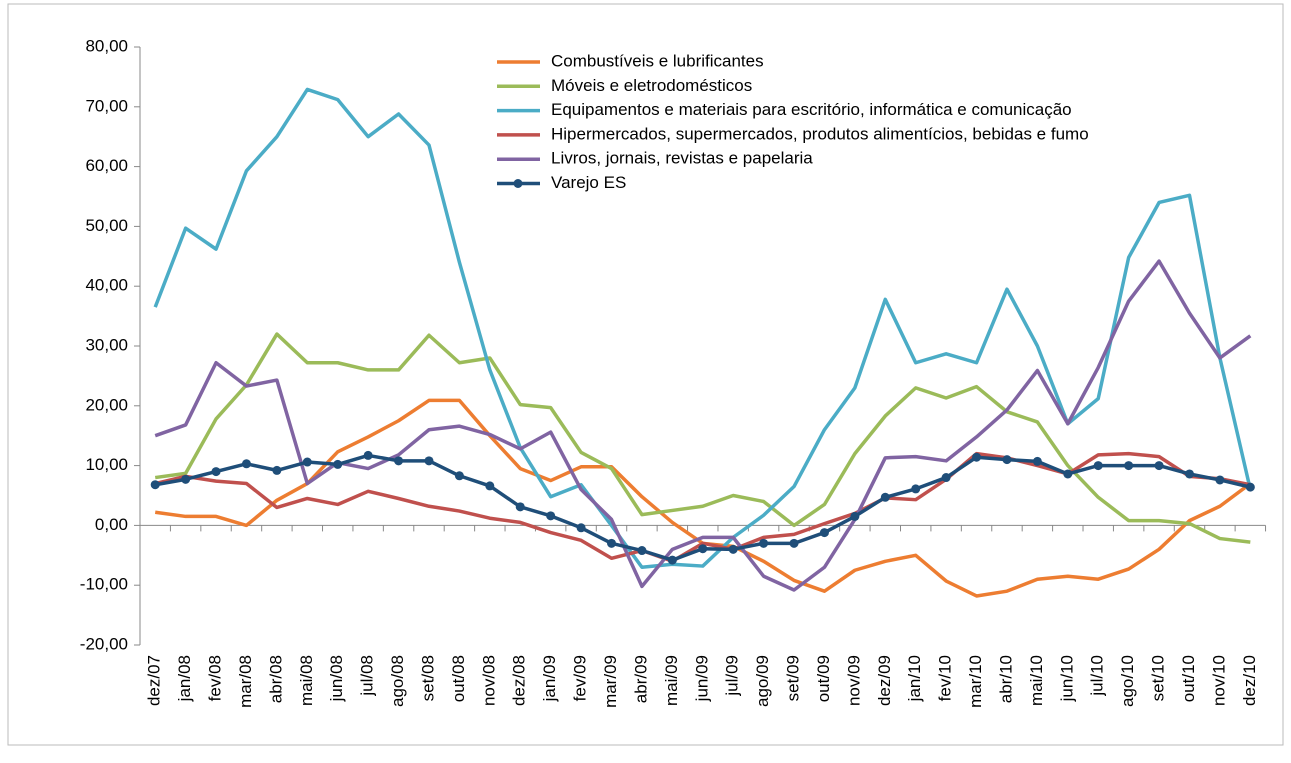 This screenshot has width=1291, height=763. What do you see at coordinates (106, 464) in the screenshot?
I see `y-tick-label: 10,00` at bounding box center [106, 464].